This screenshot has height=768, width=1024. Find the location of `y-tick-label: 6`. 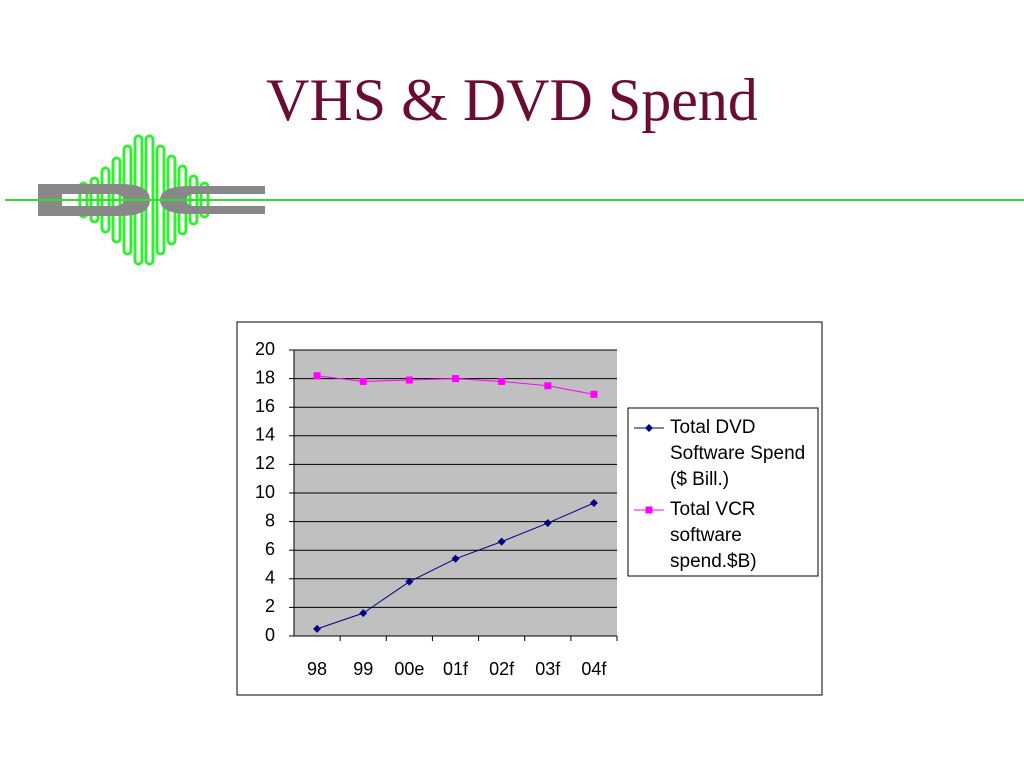

y-tick-label: 6 is located at coordinates (270, 549).